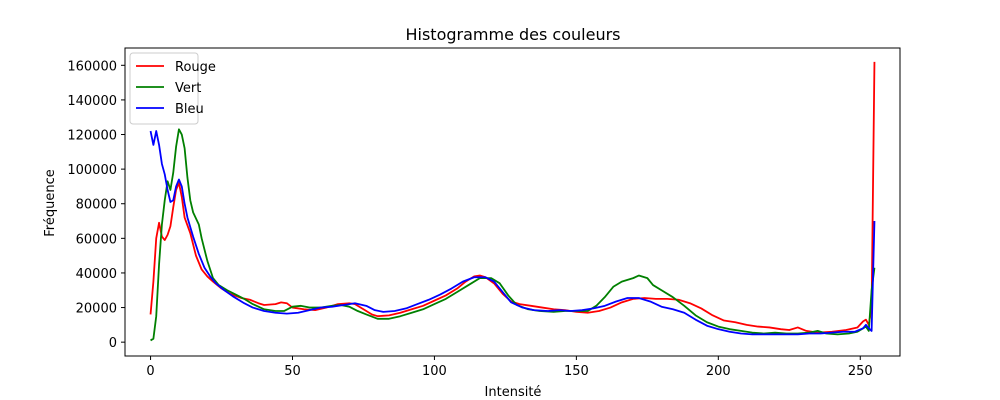  I want to click on legend-label-rouge: Rouge, so click(195, 67).